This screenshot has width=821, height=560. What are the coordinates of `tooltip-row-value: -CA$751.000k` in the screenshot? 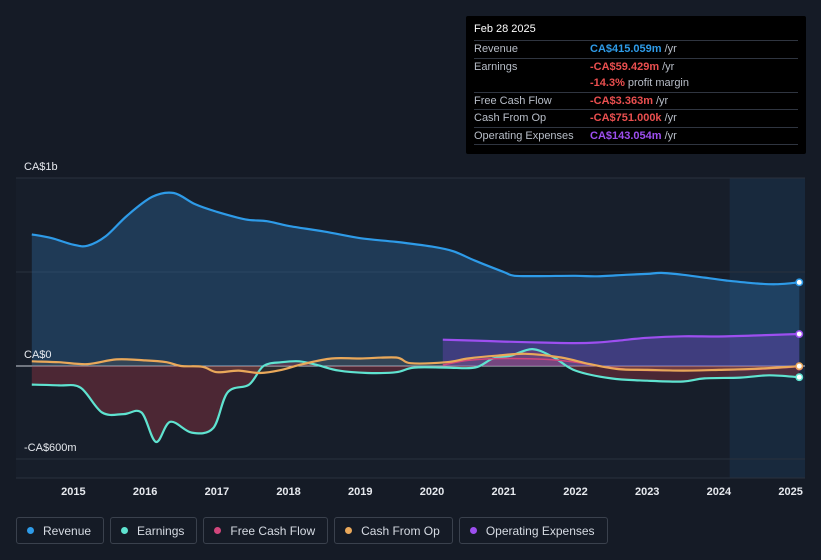 It's located at (626, 118).